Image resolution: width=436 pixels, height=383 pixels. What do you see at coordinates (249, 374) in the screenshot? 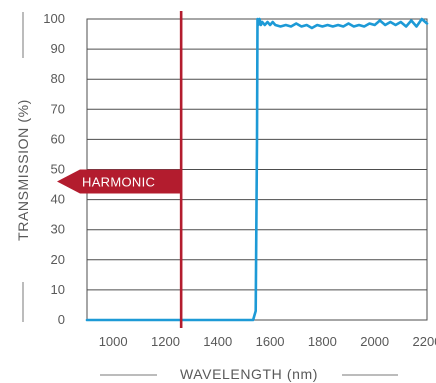
I see `x-axis-title: WAVELENGTH (nm)` at bounding box center [249, 374].